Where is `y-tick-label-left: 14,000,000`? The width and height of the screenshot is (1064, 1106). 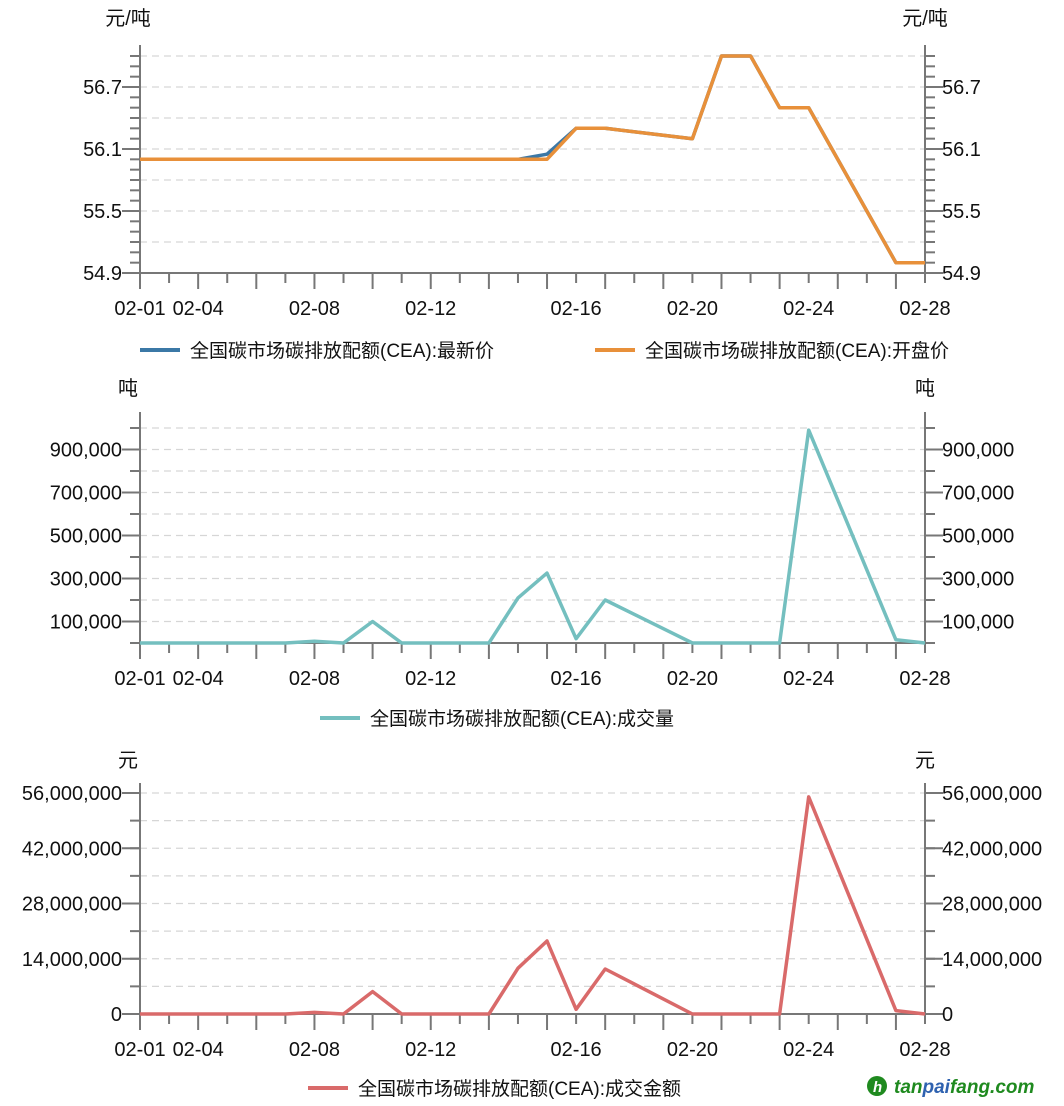
y-tick-label-left: 14,000,000 is located at coordinates (72, 960).